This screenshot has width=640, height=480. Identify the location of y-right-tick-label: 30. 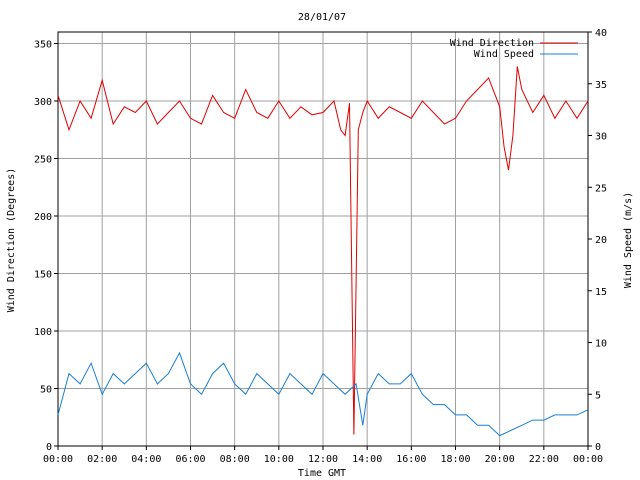
(601, 137).